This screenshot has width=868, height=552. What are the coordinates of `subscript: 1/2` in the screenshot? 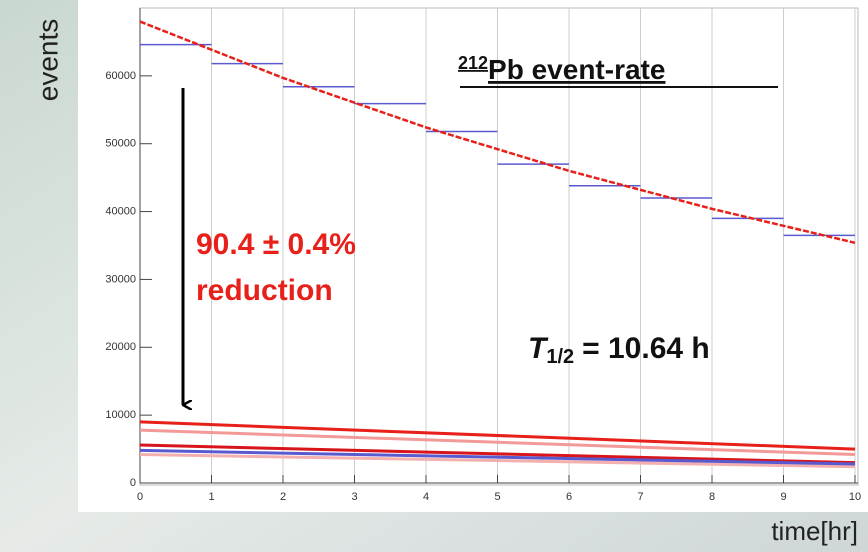 It's located at (560, 357).